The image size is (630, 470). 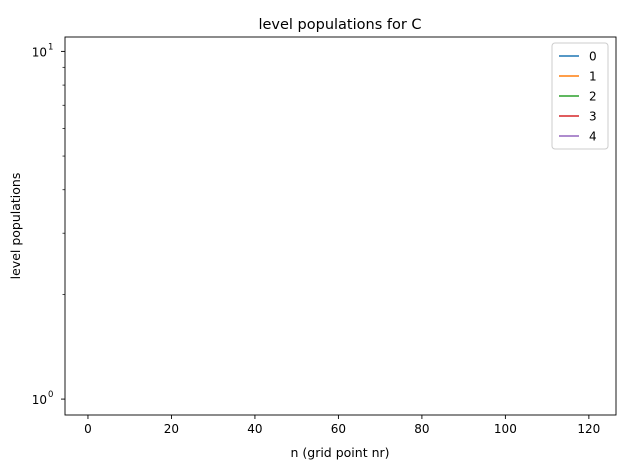 What do you see at coordinates (50, 395) in the screenshot?
I see `y-tick-label-exponent: 0` at bounding box center [50, 395].